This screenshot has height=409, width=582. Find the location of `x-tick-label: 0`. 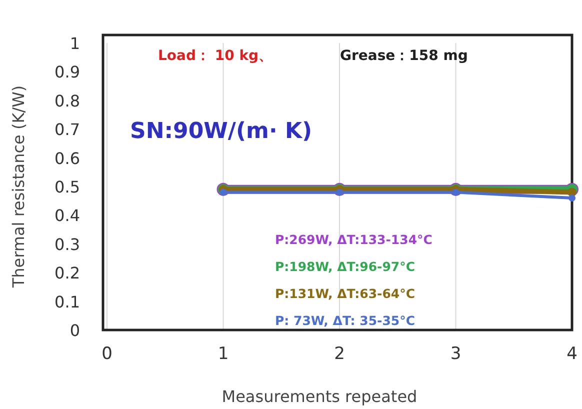

x-tick-label: 0 is located at coordinates (107, 354).